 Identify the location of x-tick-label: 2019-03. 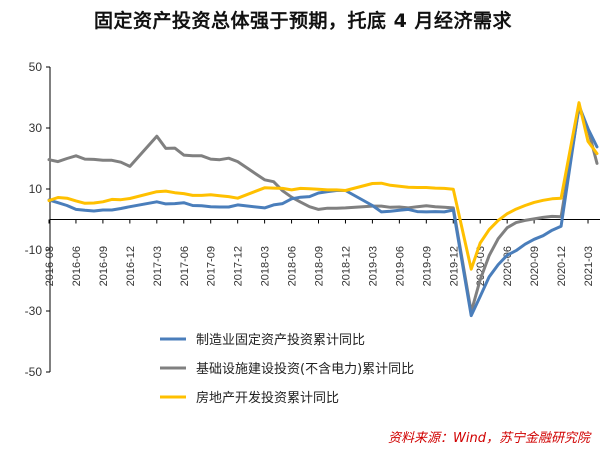
(373, 266).